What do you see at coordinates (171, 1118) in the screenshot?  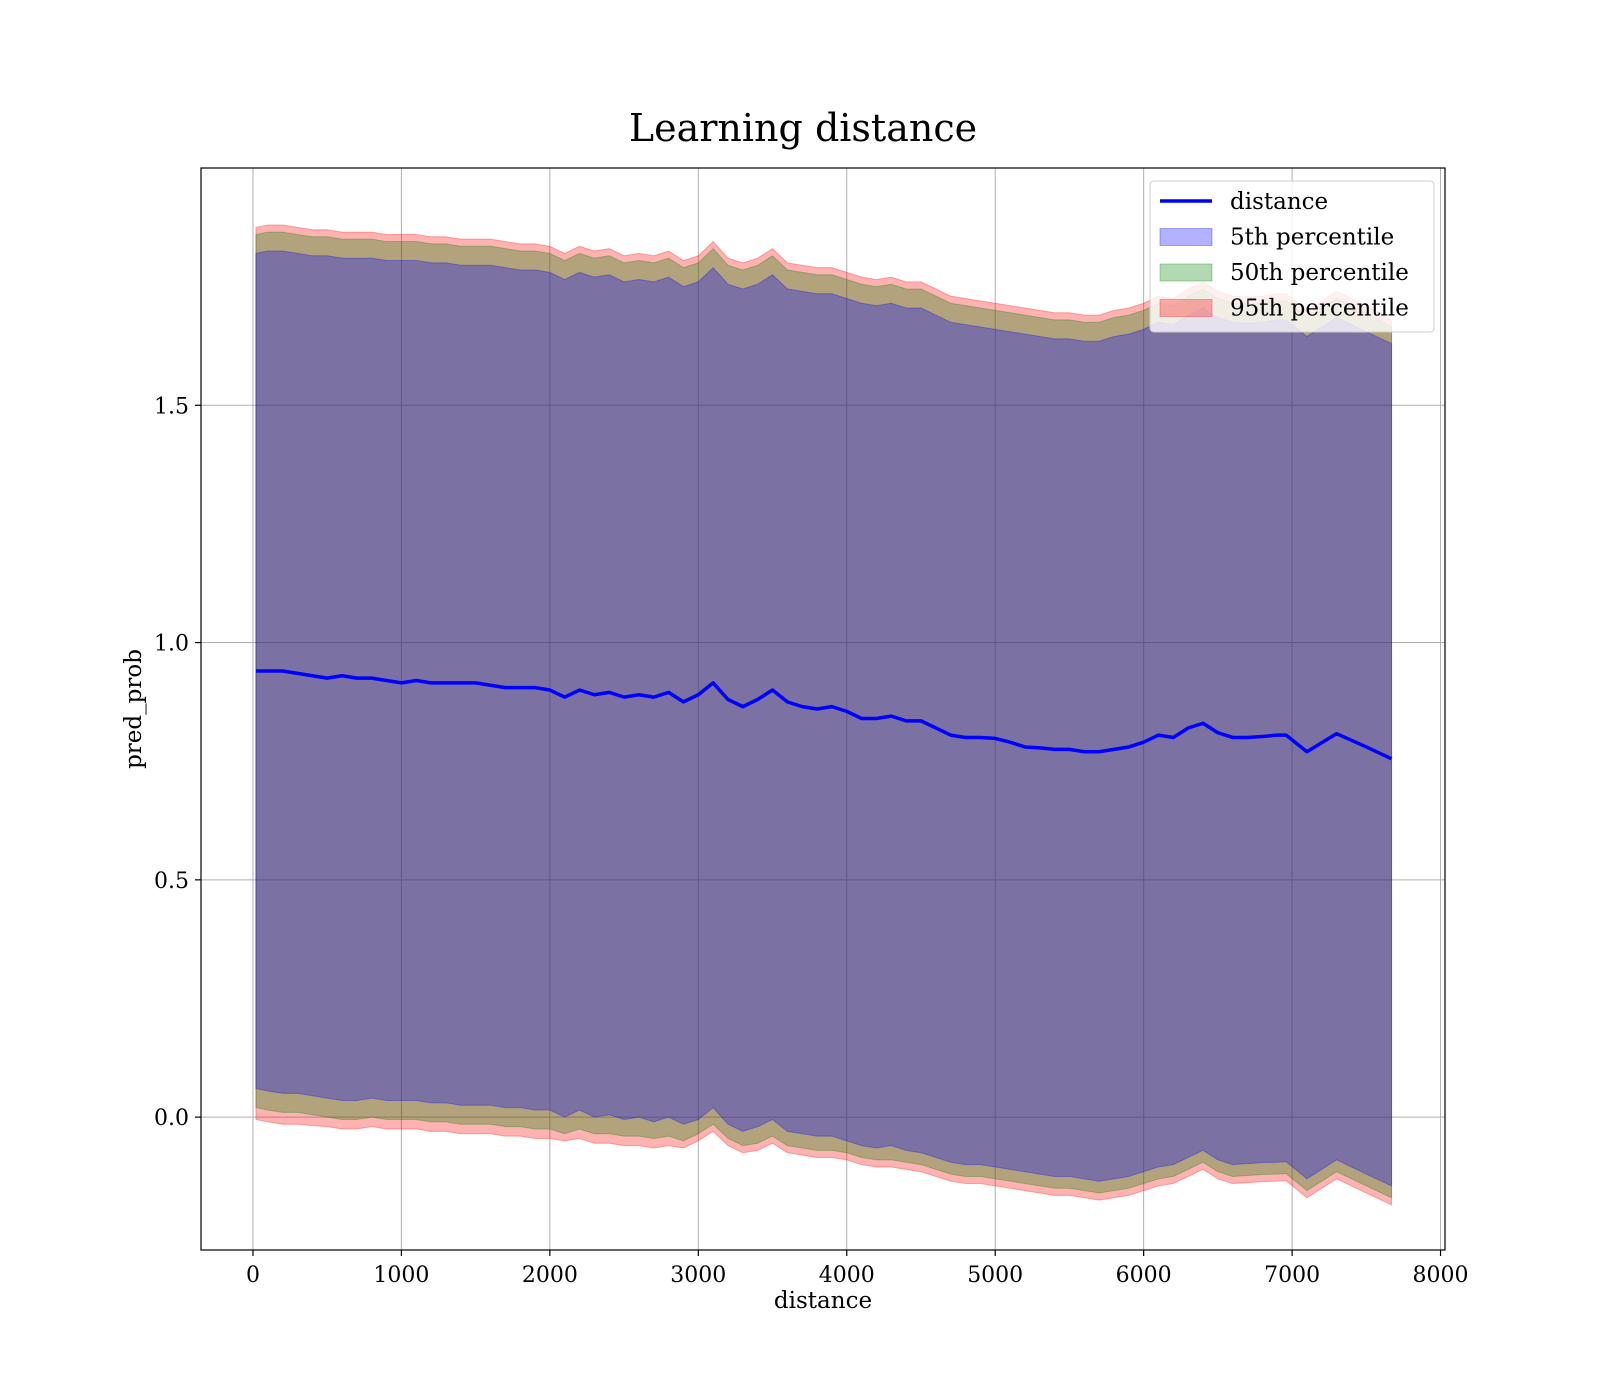 I see `y-tick-label: 0.0` at bounding box center [171, 1118].